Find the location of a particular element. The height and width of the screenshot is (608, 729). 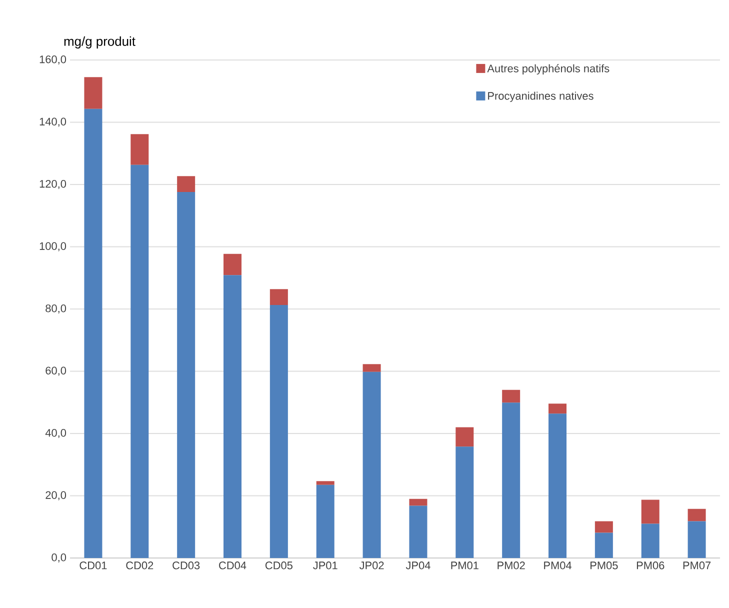

x-tick-label: JP04 is located at coordinates (418, 566).